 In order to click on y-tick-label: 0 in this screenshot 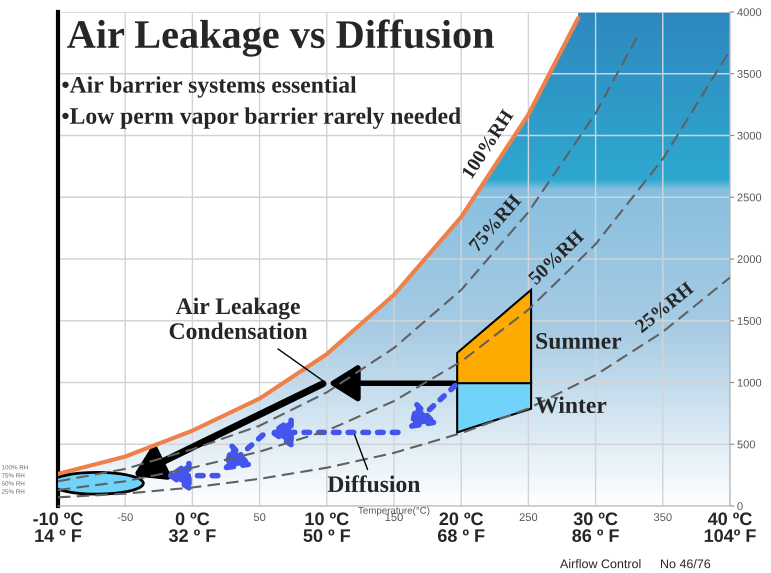, I will do `click(740, 506)`.